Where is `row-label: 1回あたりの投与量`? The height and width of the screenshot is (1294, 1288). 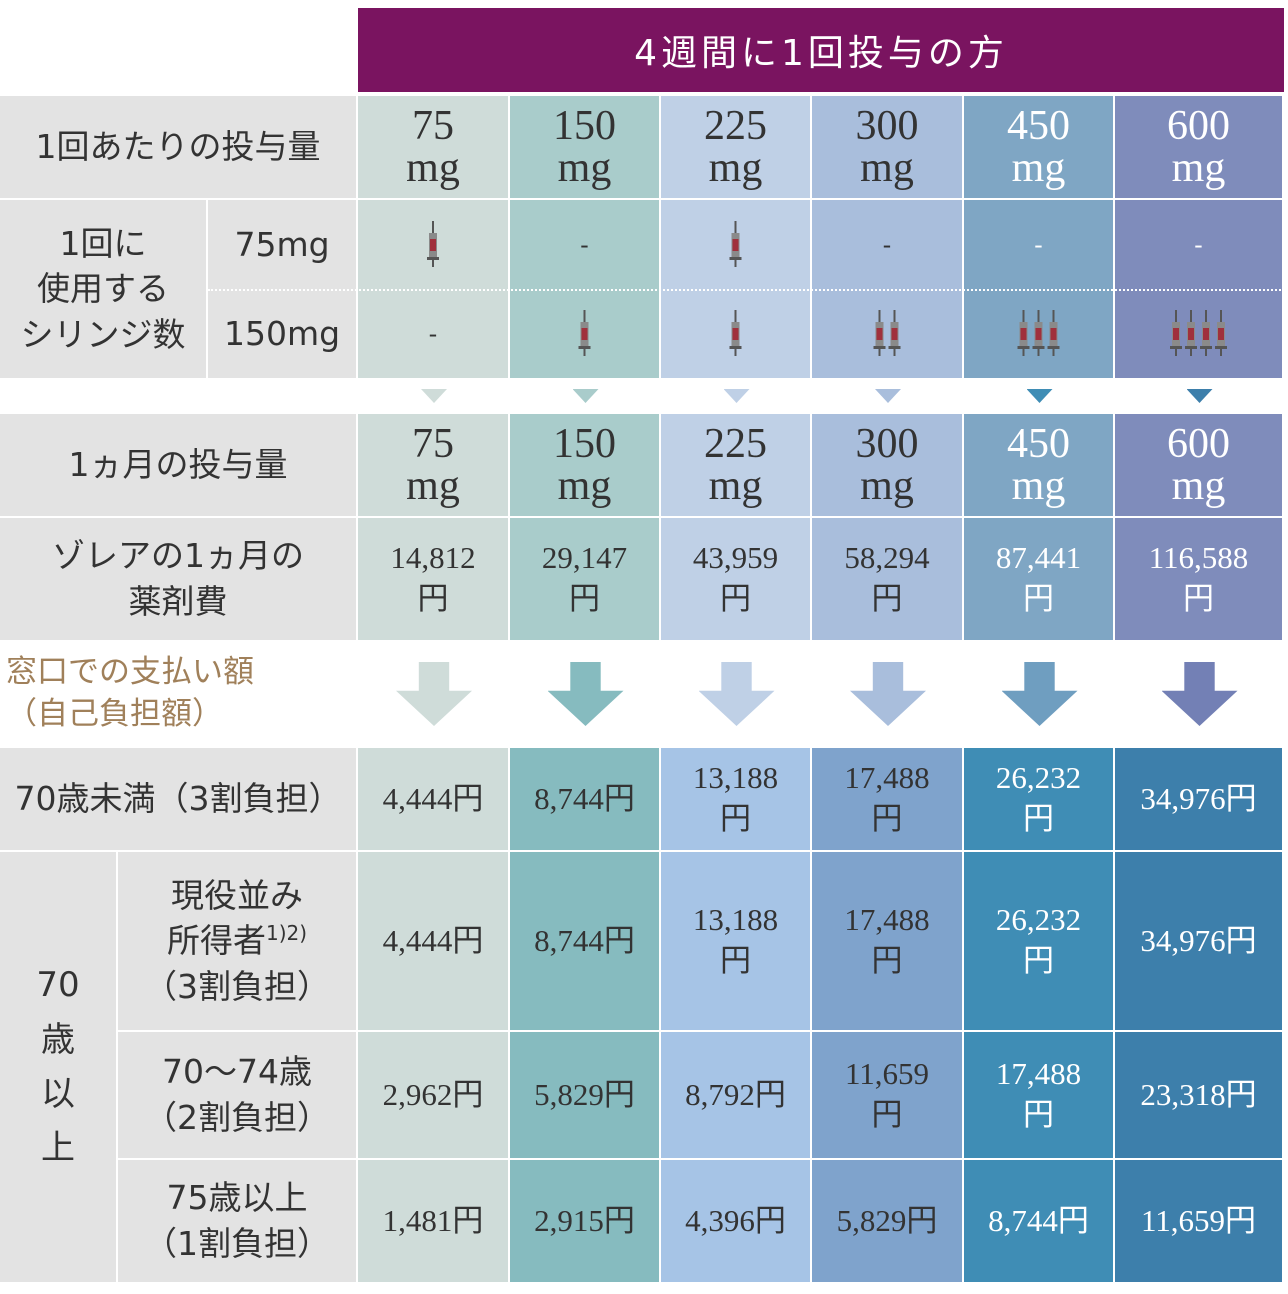 row-label: 1回あたりの投与量 is located at coordinates (178, 147).